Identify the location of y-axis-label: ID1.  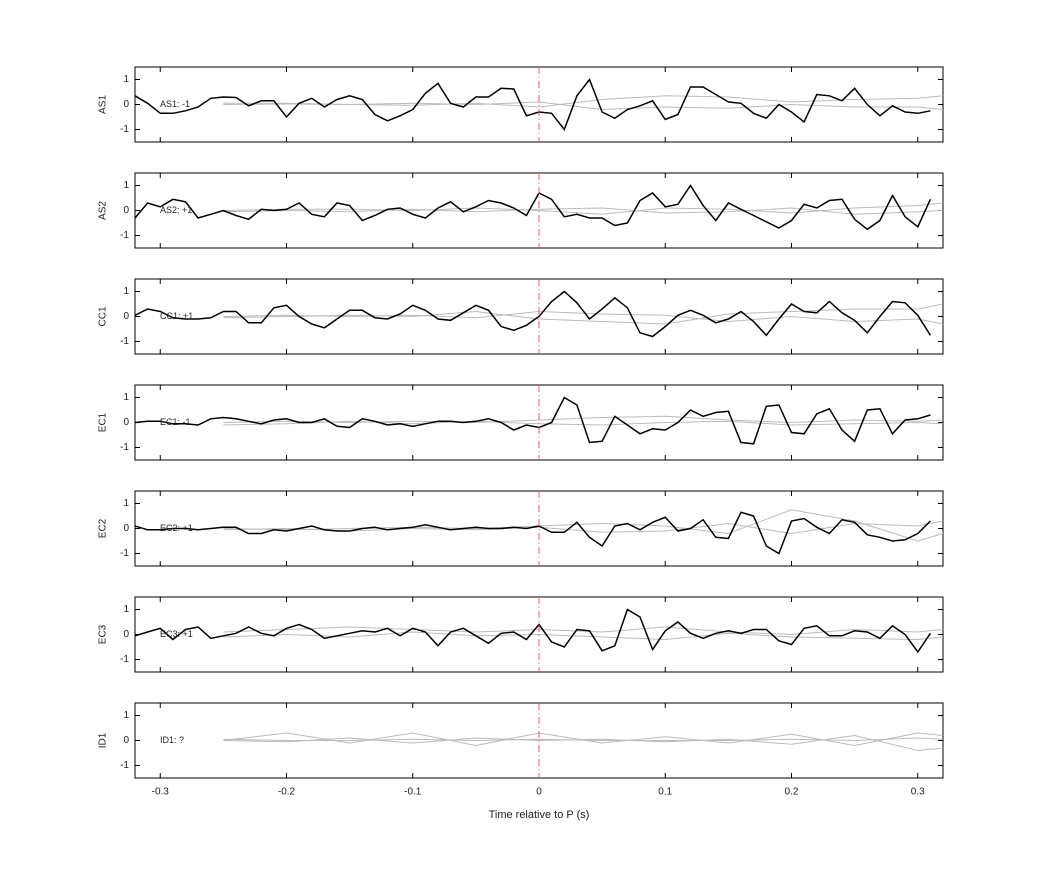
(103, 740).